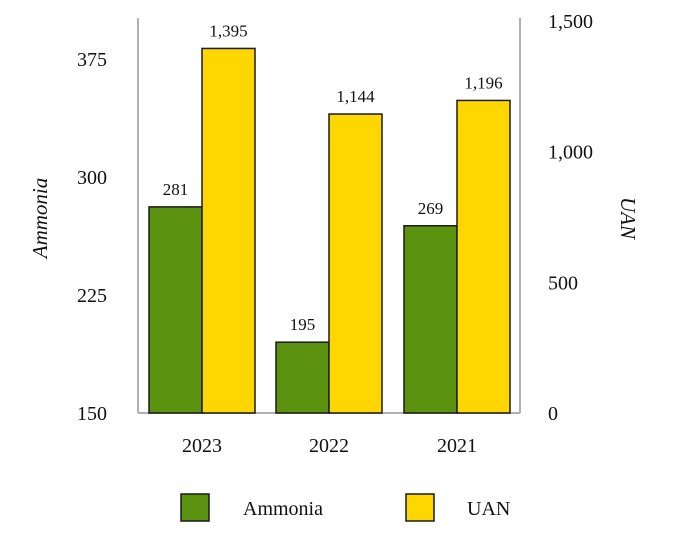  Describe the element at coordinates (175, 310) in the screenshot. I see `bar-ammonia-2023` at that location.